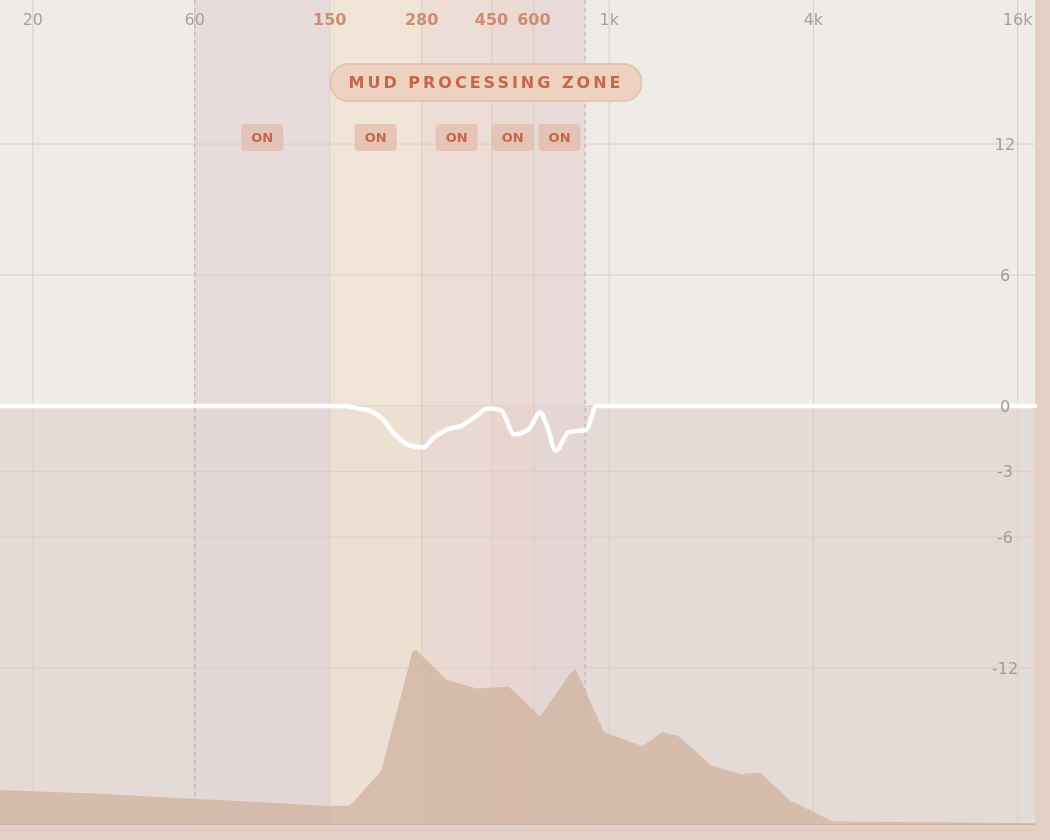 The width and height of the screenshot is (1050, 840). I want to click on x-tick-label: 150, so click(330, 19).